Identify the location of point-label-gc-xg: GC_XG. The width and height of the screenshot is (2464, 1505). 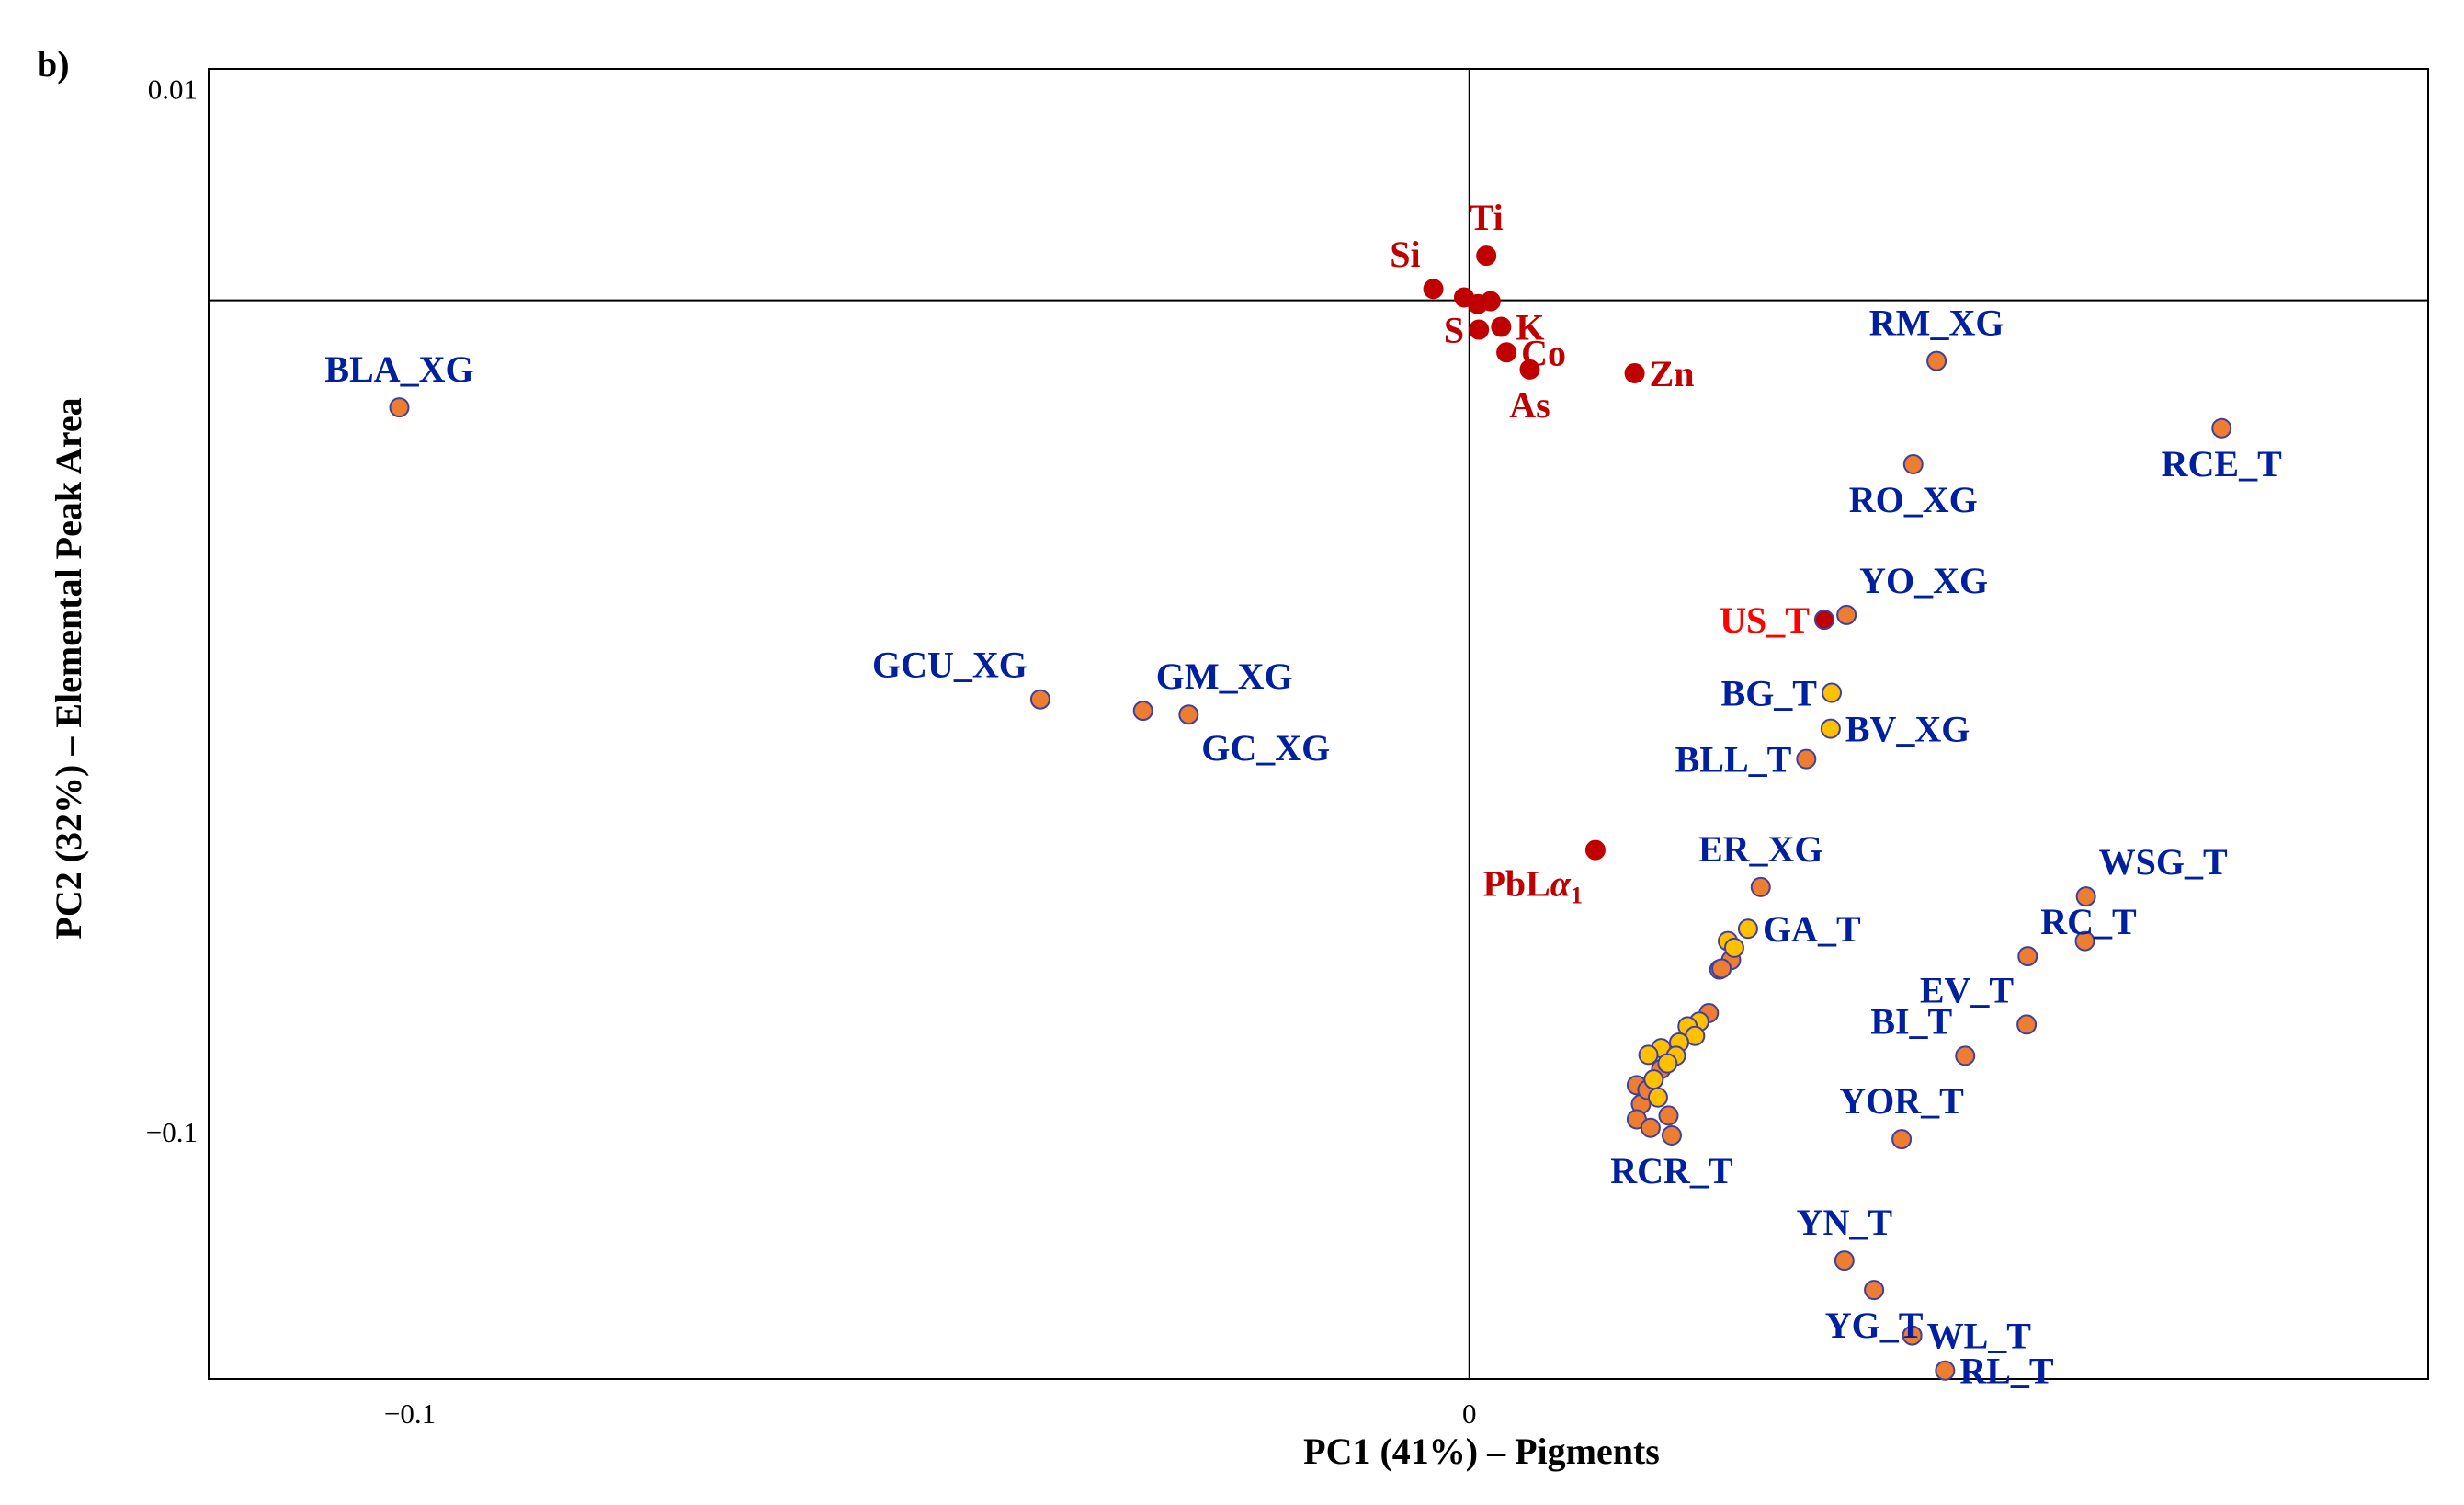
(1266, 748).